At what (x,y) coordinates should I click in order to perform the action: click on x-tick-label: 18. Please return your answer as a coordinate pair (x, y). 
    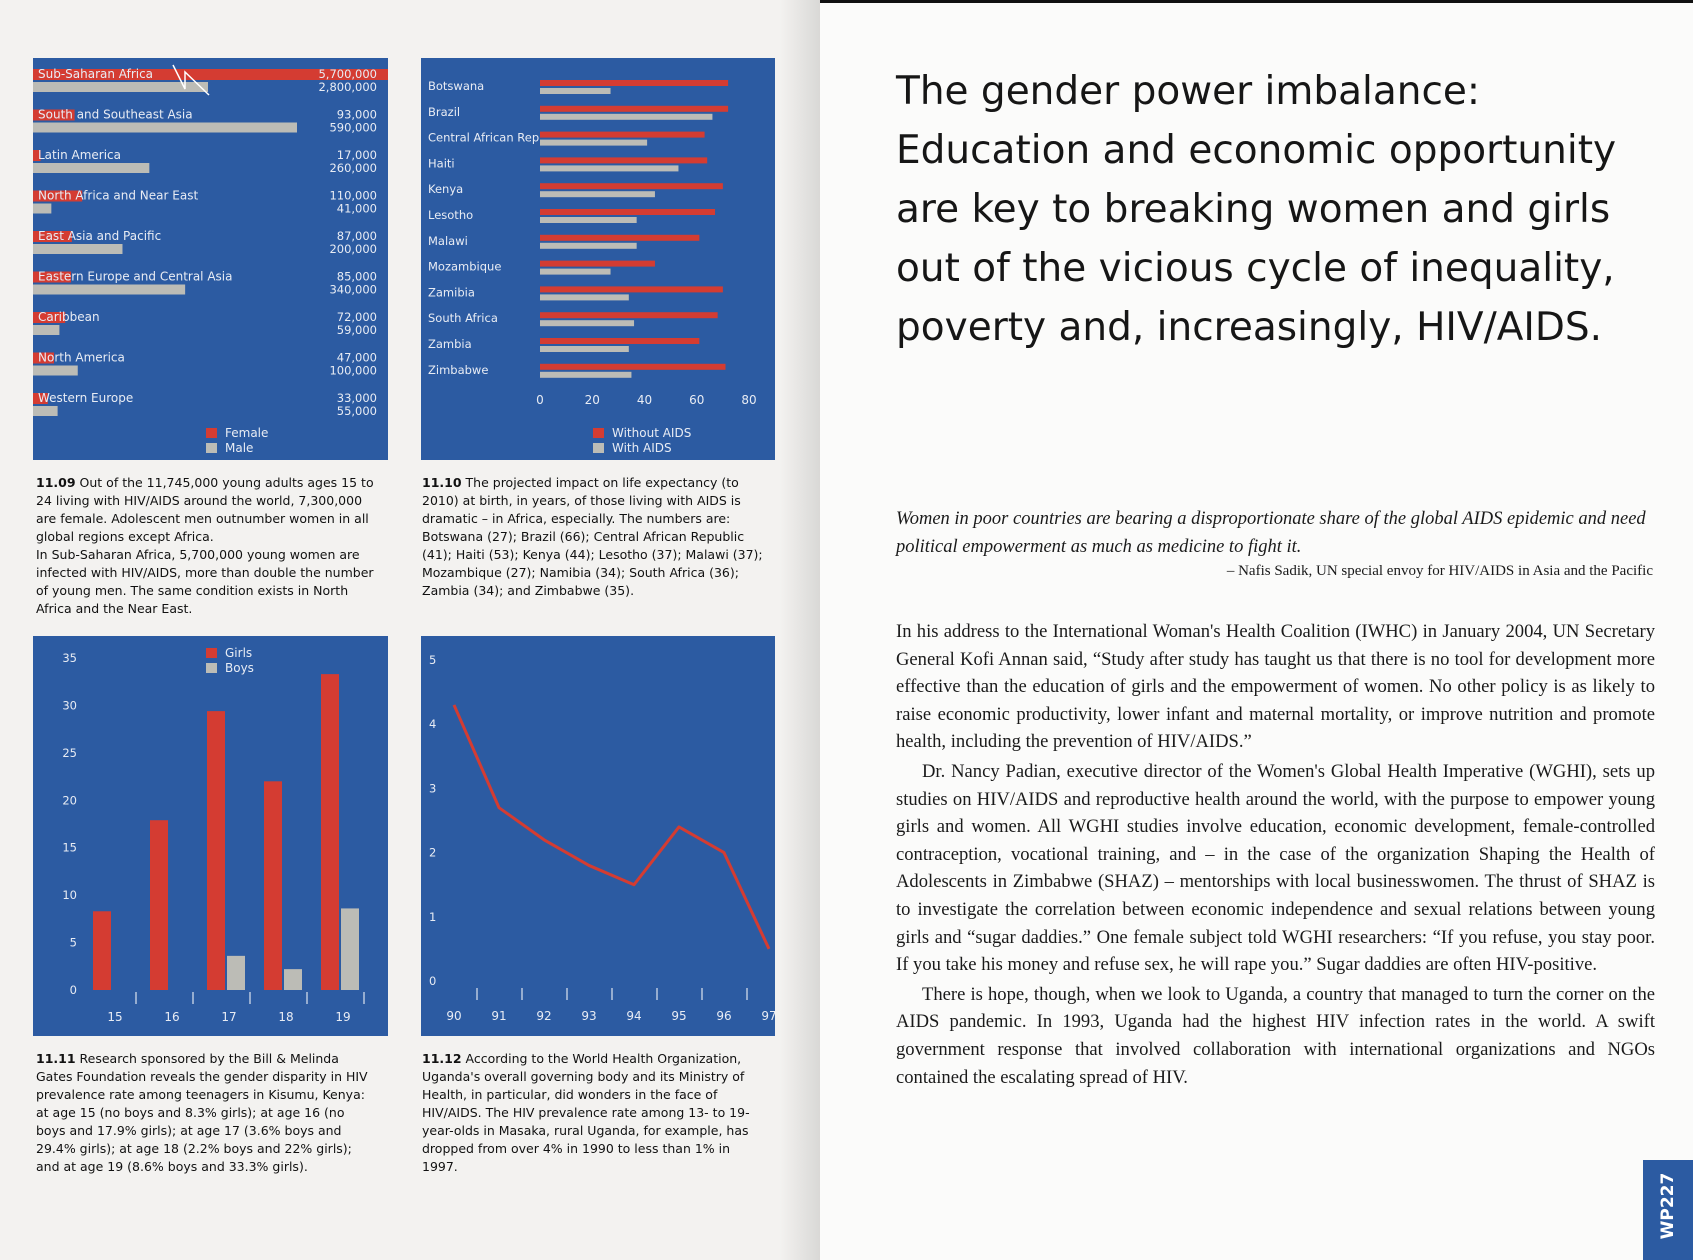
    Looking at the image, I should click on (285, 1017).